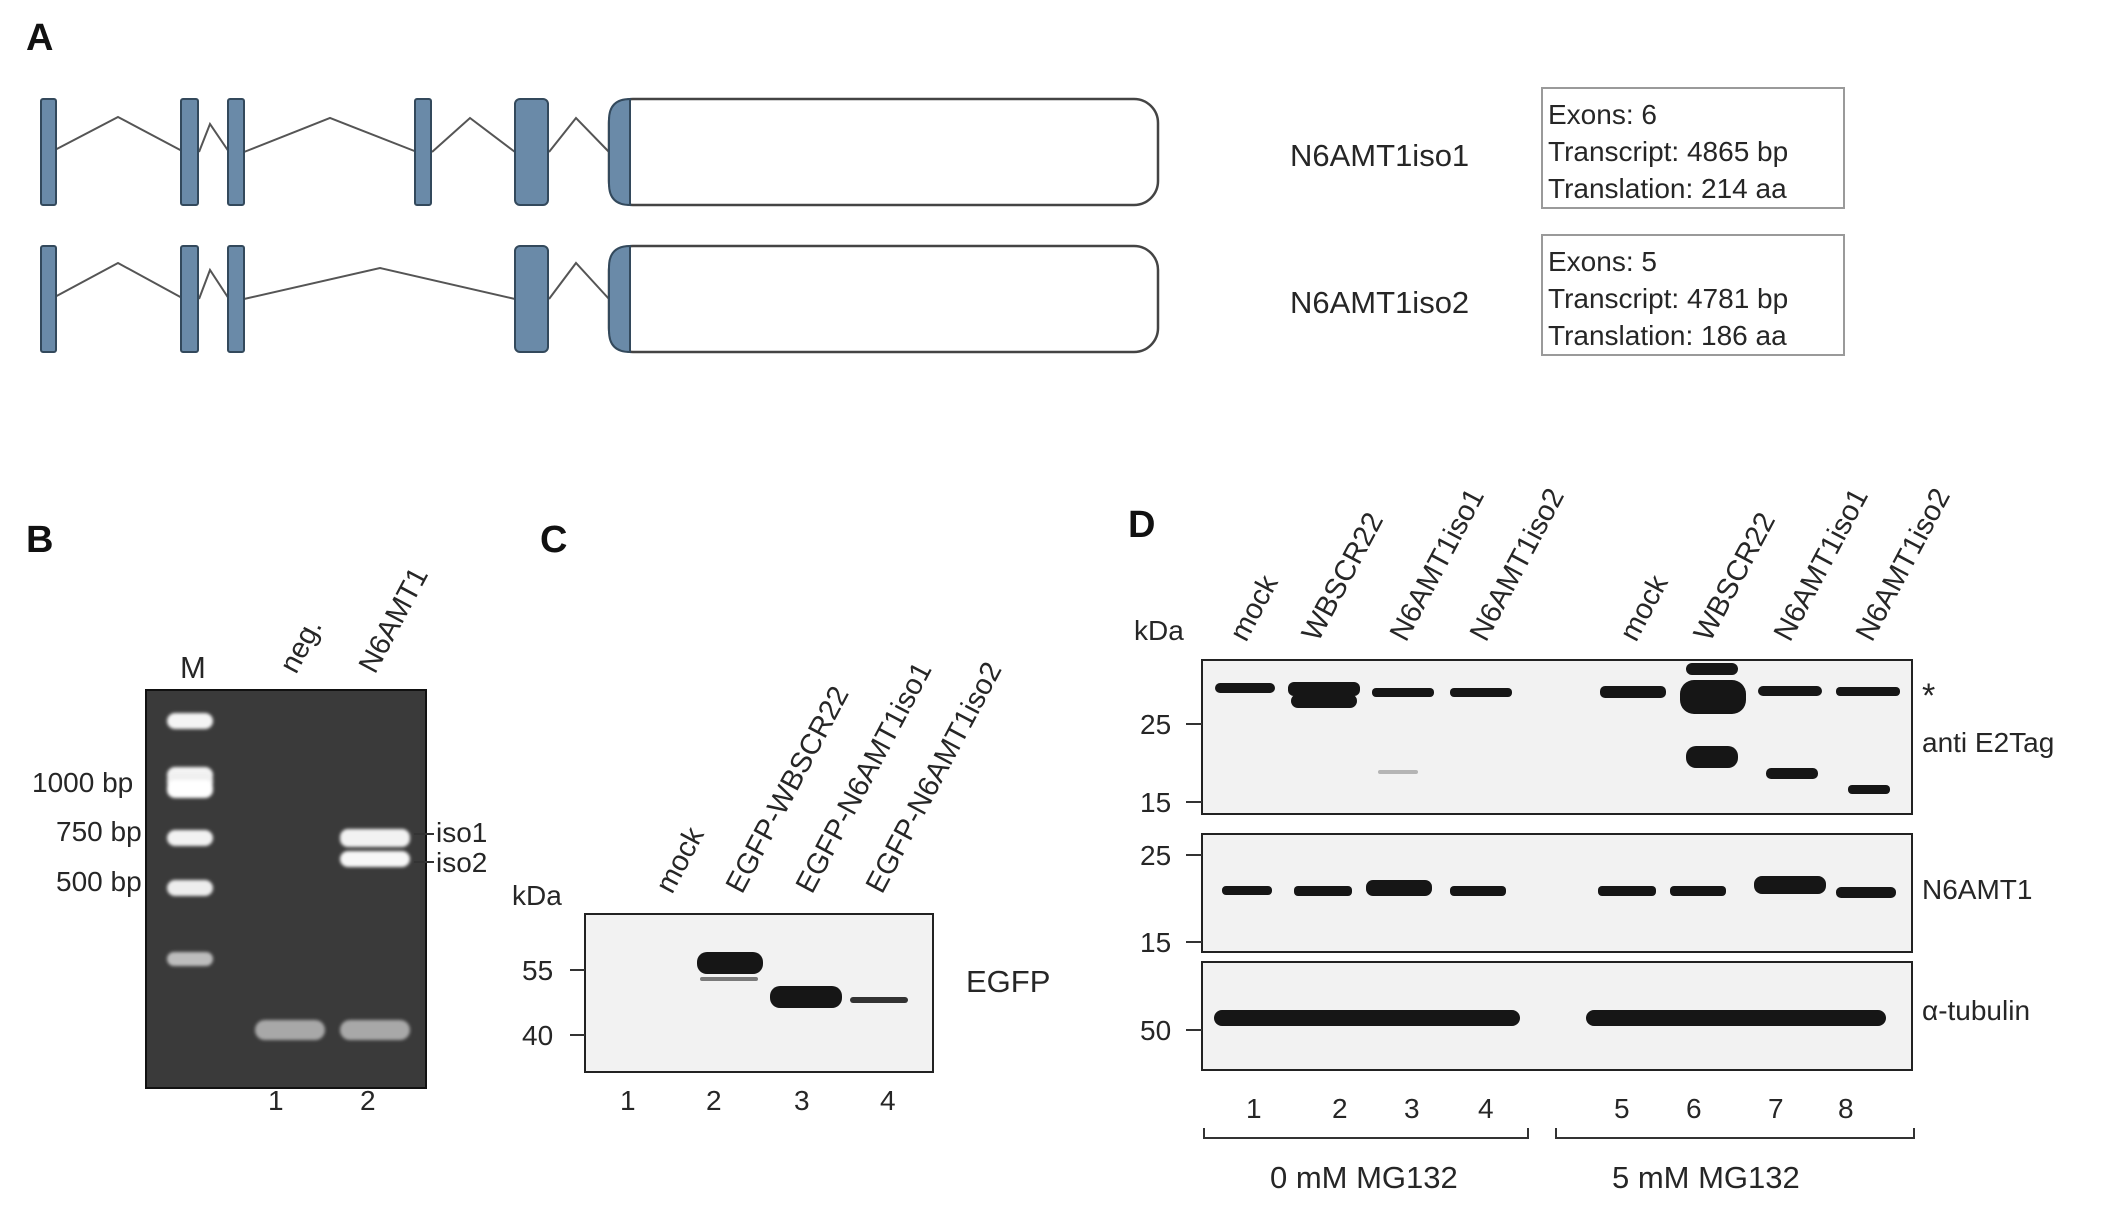 The height and width of the screenshot is (1215, 2112). I want to click on blot-c-bands, so click(802, 980).